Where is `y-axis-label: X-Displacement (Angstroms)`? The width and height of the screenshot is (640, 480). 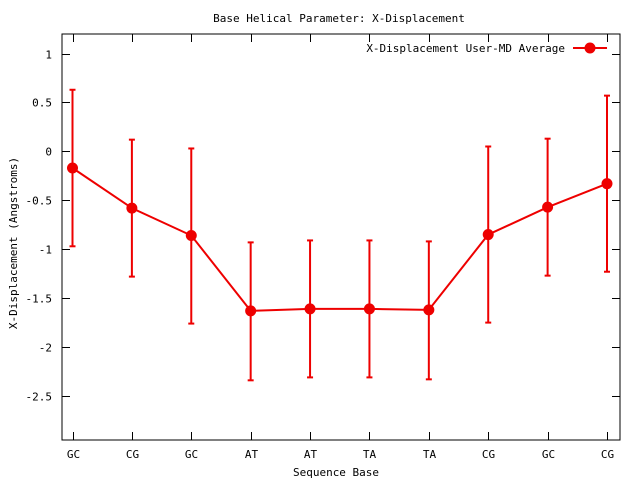
y-axis-label: X-Displacement (Angstroms) is located at coordinates (13, 243).